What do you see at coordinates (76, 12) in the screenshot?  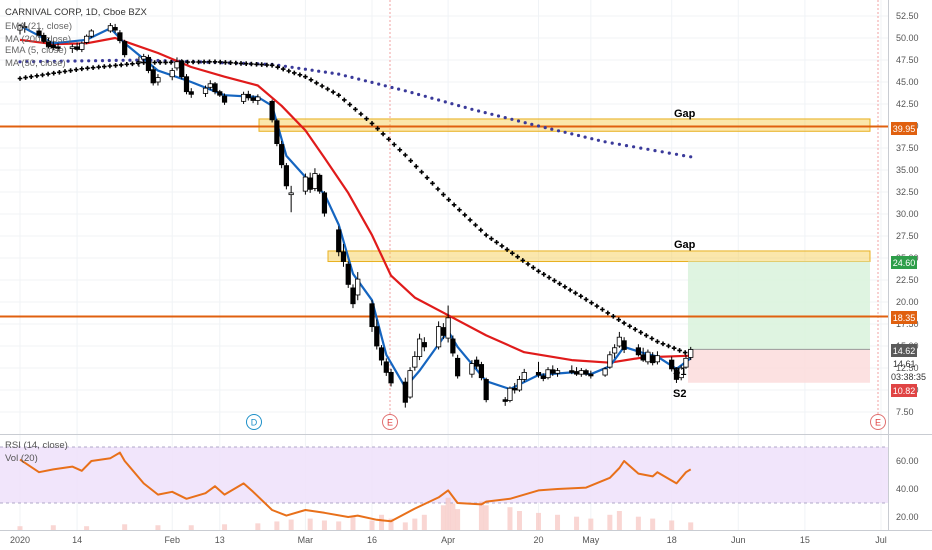 I see `chart-title: CARNIVAL CORP, 1D, Cboe BZX` at bounding box center [76, 12].